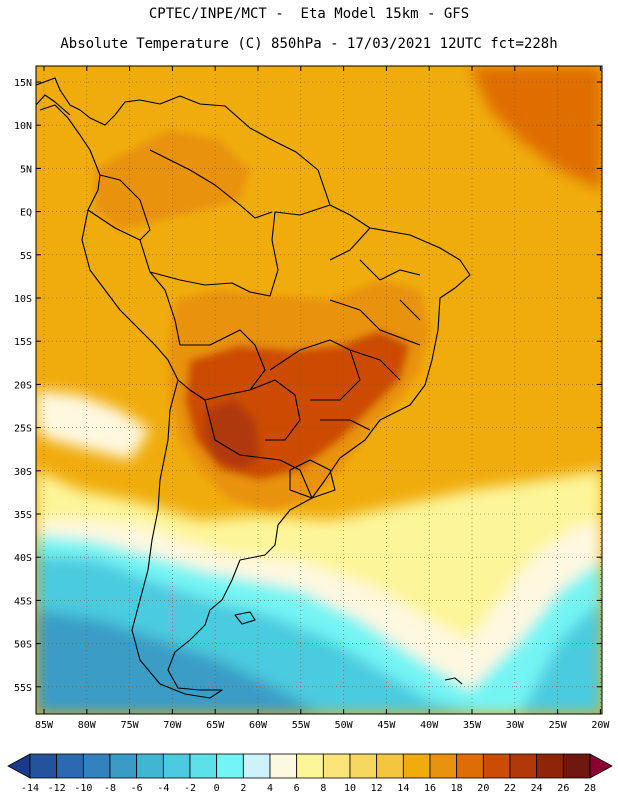 This screenshot has width=618, height=800. What do you see at coordinates (536, 128) in the screenshot?
I see `field-ne-warm` at bounding box center [536, 128].